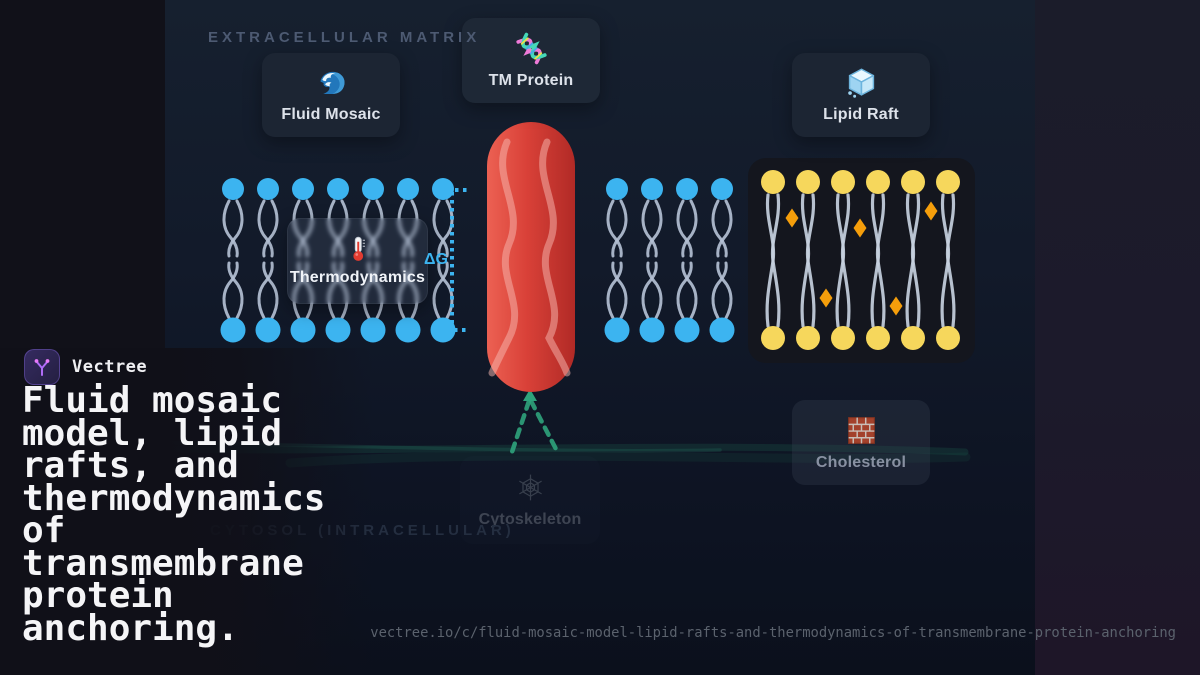 The image size is (1200, 675). Describe the element at coordinates (458, 260) in the screenshot. I see `delta-g-bracket` at that location.